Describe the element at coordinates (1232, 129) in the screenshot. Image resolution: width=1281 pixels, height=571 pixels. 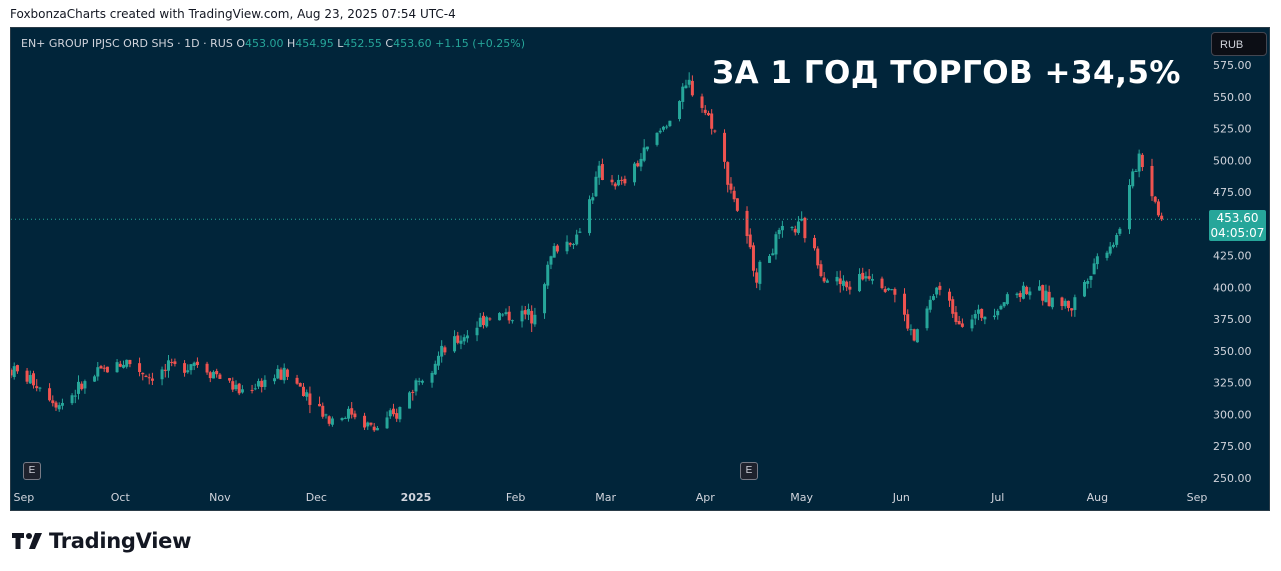
I see `y-tick-label: 525.00` at that location.